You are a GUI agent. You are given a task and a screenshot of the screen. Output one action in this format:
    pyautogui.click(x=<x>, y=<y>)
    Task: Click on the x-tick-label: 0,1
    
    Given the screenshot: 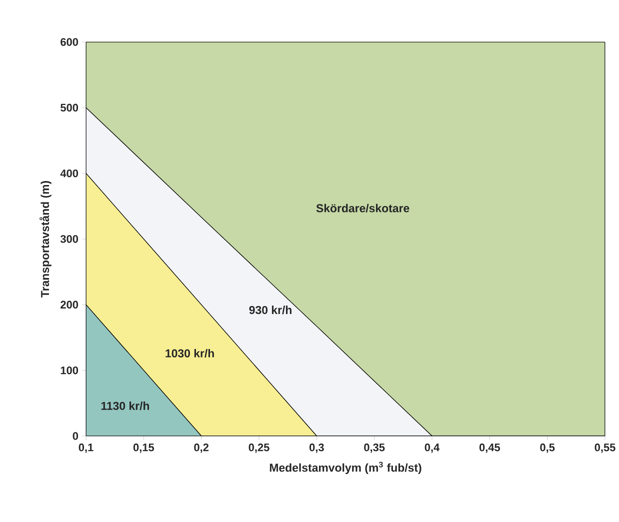 What is the action you would take?
    pyautogui.click(x=86, y=448)
    